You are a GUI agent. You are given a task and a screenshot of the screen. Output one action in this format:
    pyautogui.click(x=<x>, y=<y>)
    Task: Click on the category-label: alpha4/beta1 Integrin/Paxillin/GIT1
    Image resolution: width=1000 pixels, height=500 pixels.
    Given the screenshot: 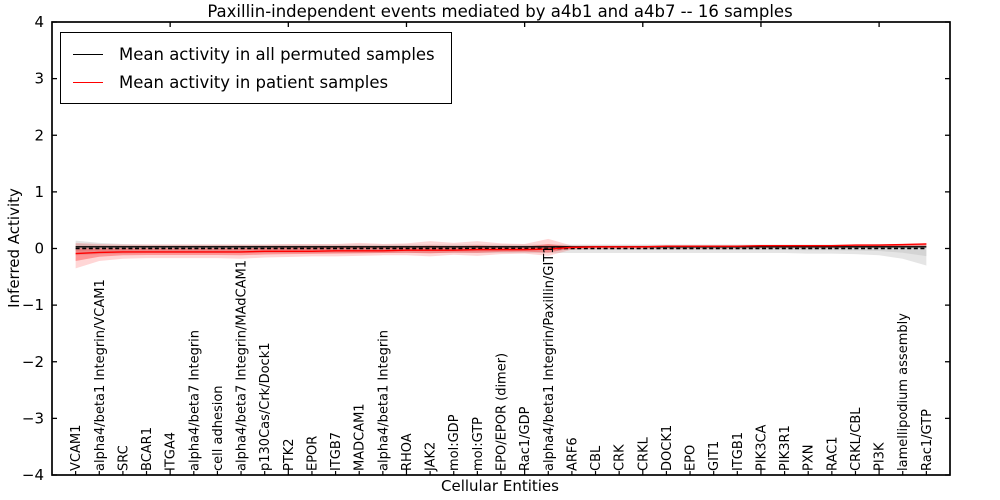 What is the action you would take?
    pyautogui.click(x=549, y=358)
    